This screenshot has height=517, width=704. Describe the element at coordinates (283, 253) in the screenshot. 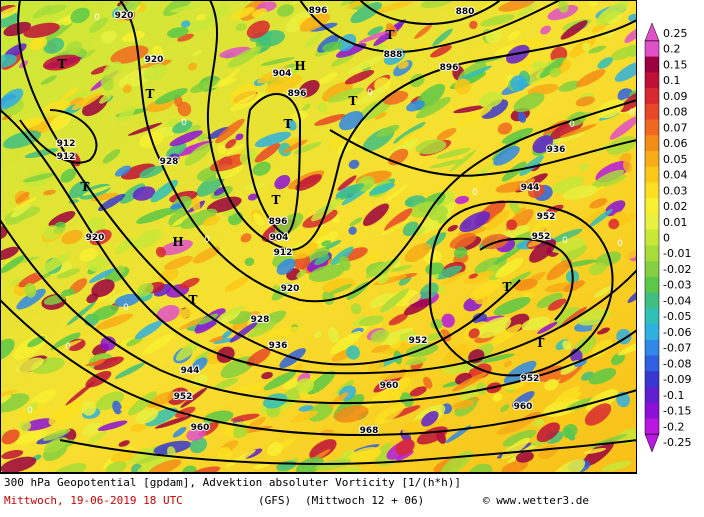

I see `contour-label: 912` at that location.